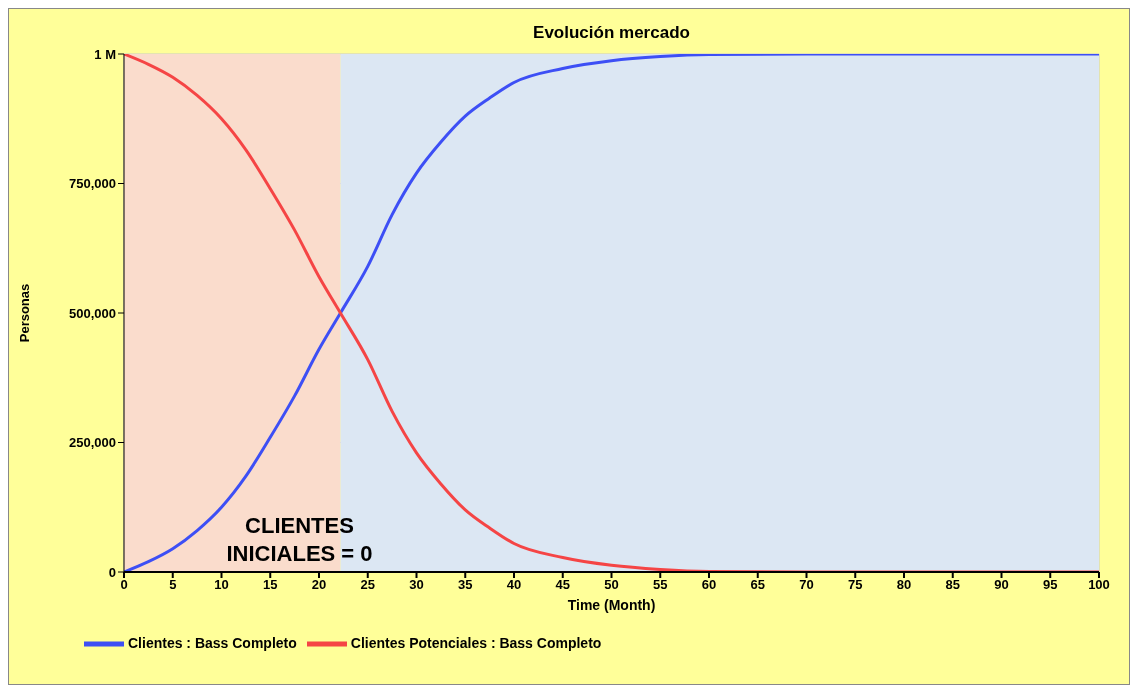  Describe the element at coordinates (611, 585) in the screenshot. I see `x-tick-label: 50` at that location.